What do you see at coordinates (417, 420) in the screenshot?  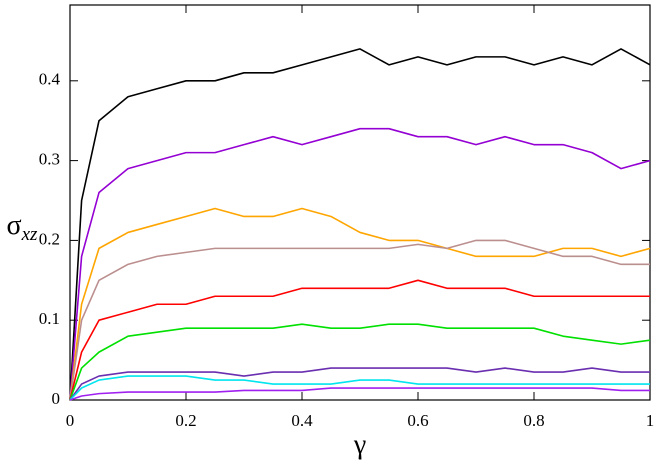 I see `x-tick-label: 0.6` at bounding box center [417, 420].